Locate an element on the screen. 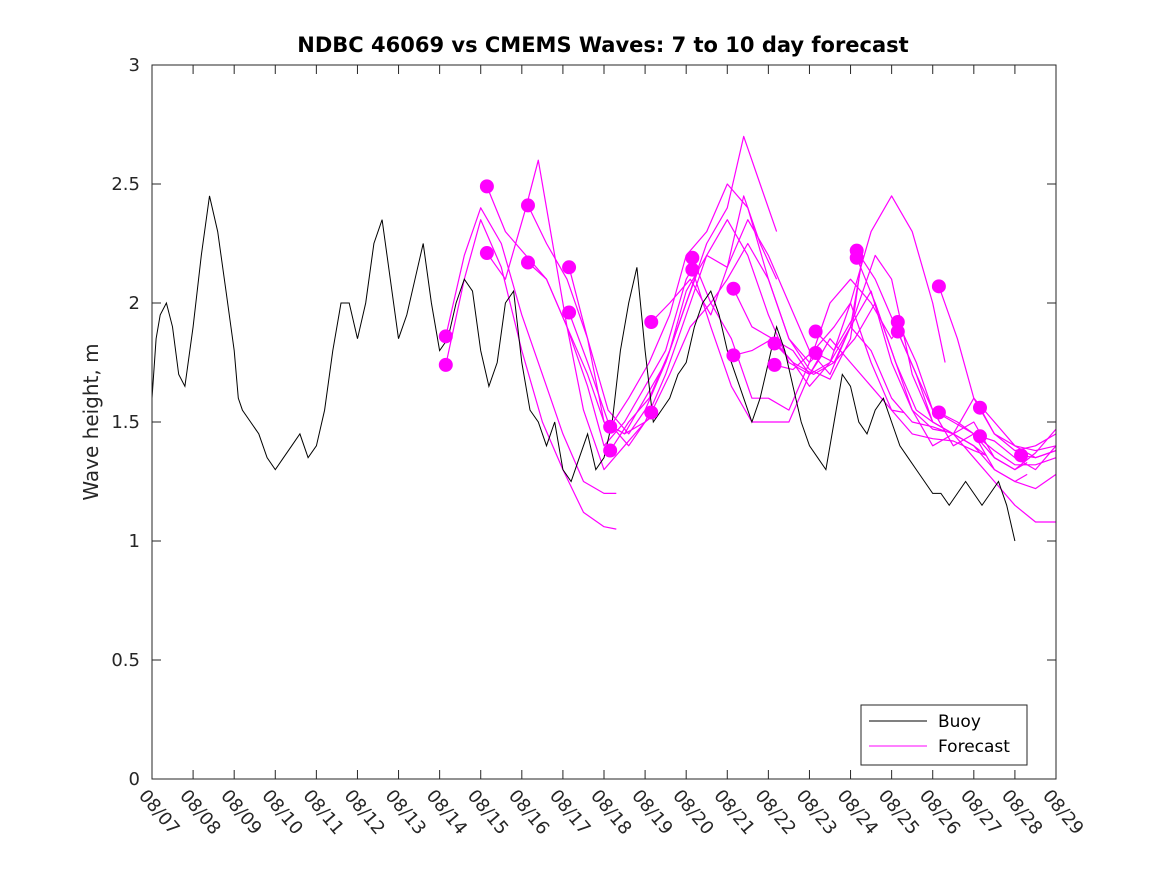 The height and width of the screenshot is (875, 1167). y-tick-label: 2.5 is located at coordinates (125, 184).